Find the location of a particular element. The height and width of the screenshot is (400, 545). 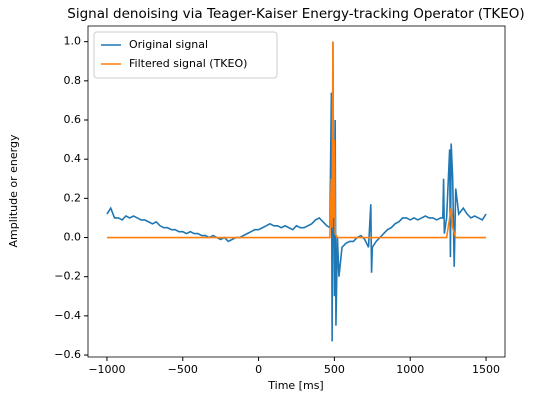

x-tick-label: 0 is located at coordinates (258, 369).